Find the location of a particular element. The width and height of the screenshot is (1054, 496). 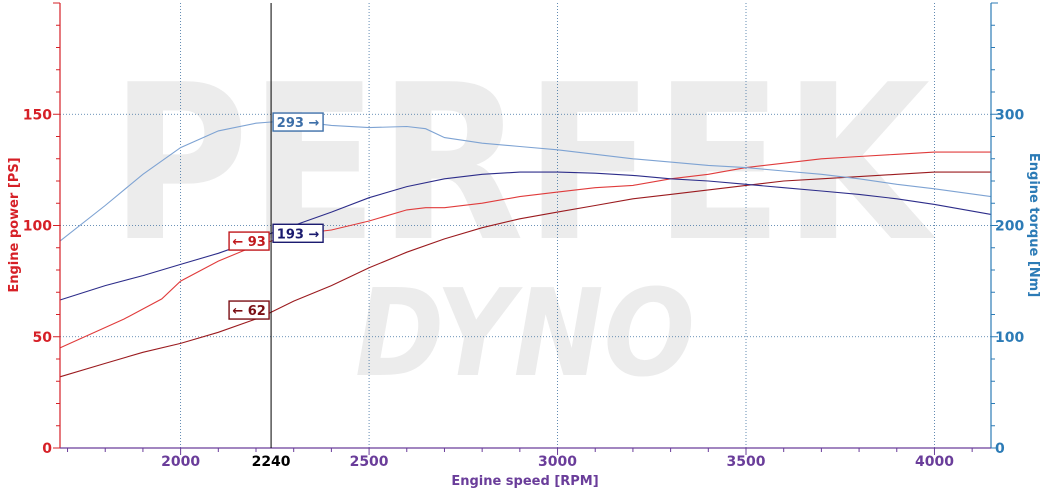

y-left-axis-title: Engine power [PS] is located at coordinates (14, 224).